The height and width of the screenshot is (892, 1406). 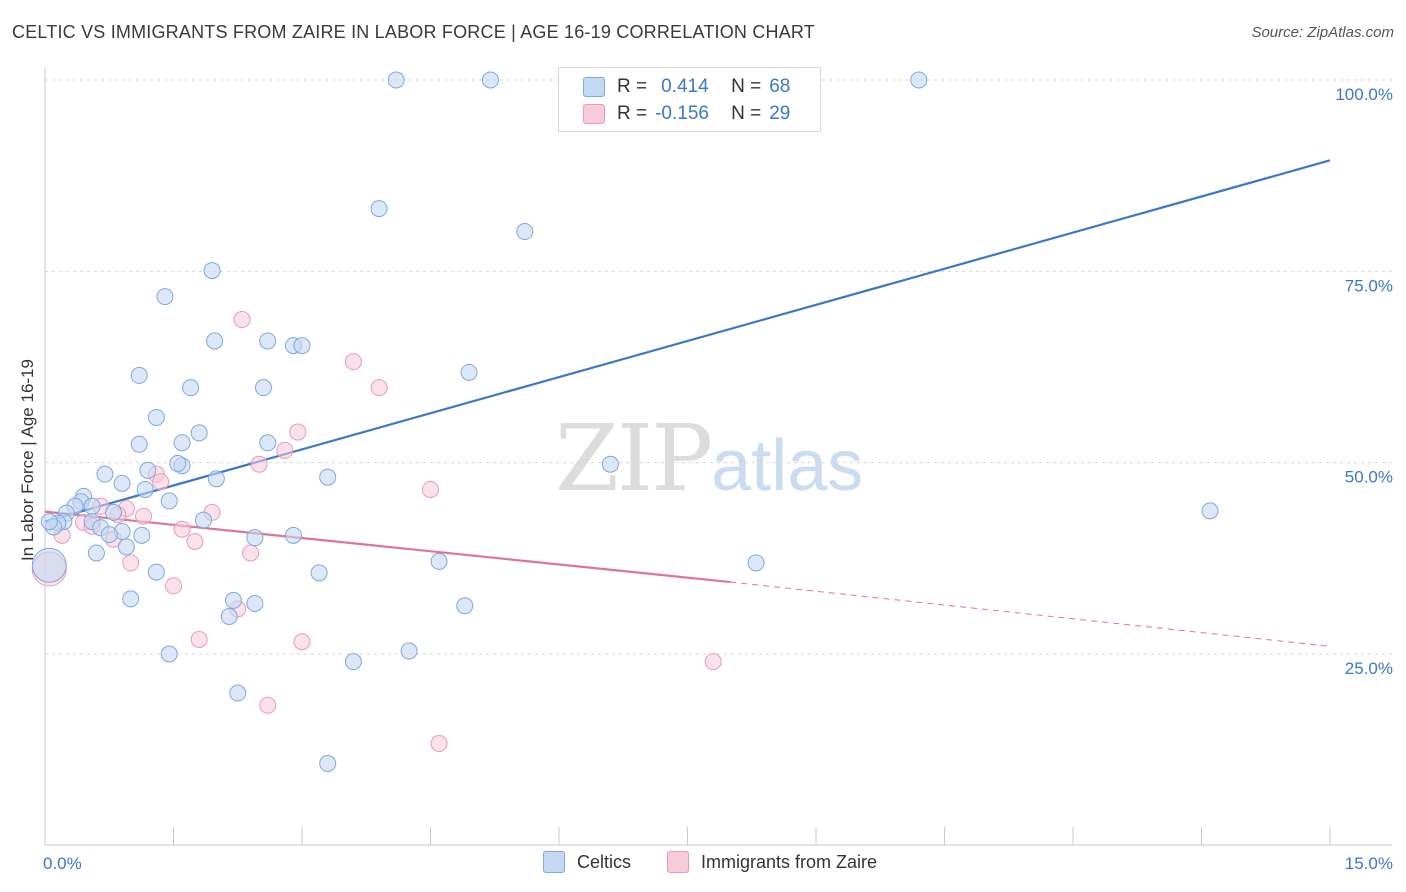 What do you see at coordinates (789, 861) in the screenshot?
I see `legend-label-zaire: Immigrants from Zaire` at bounding box center [789, 861].